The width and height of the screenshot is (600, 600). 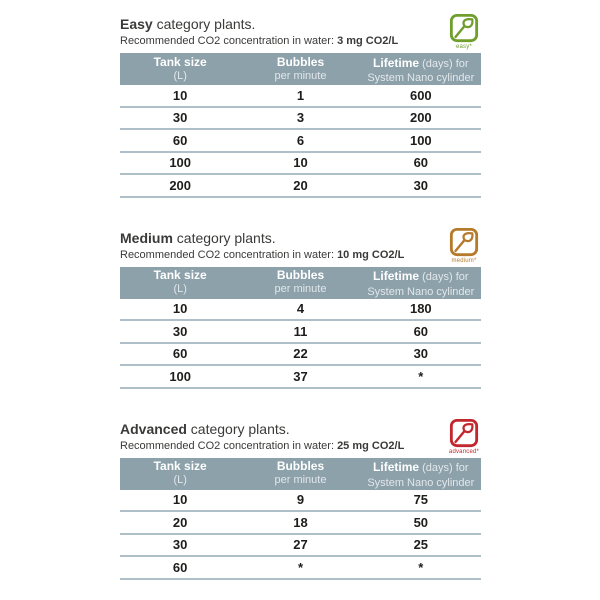 I want to click on bubbles-cell: 4, so click(x=300, y=309).